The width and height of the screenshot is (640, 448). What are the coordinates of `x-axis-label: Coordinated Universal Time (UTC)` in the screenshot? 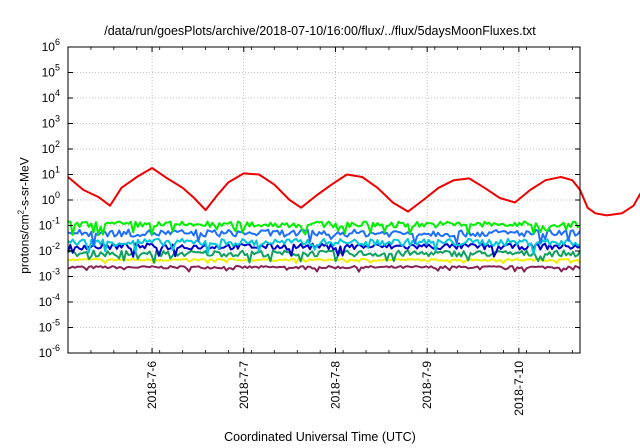 It's located at (320, 437).